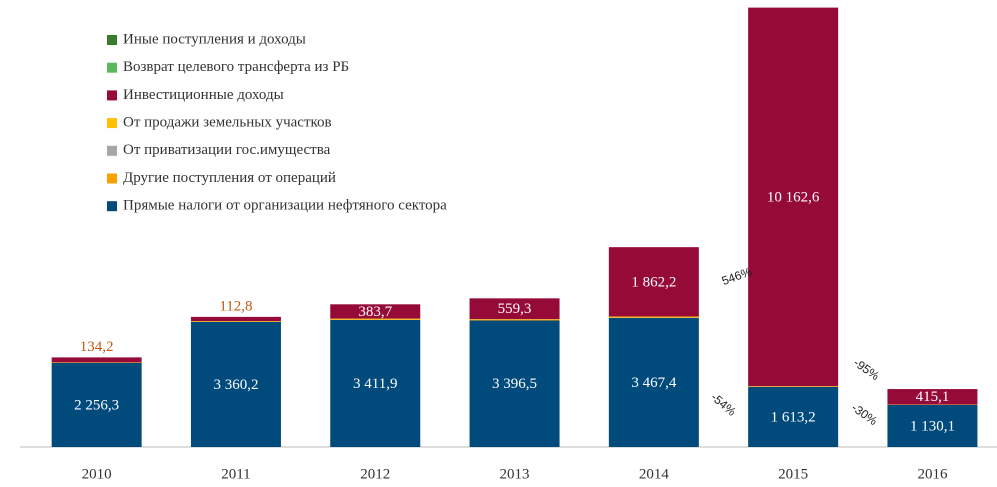 This screenshot has width=997, height=487. What do you see at coordinates (375, 474) in the screenshot?
I see `x-tick-label: 2012` at bounding box center [375, 474].